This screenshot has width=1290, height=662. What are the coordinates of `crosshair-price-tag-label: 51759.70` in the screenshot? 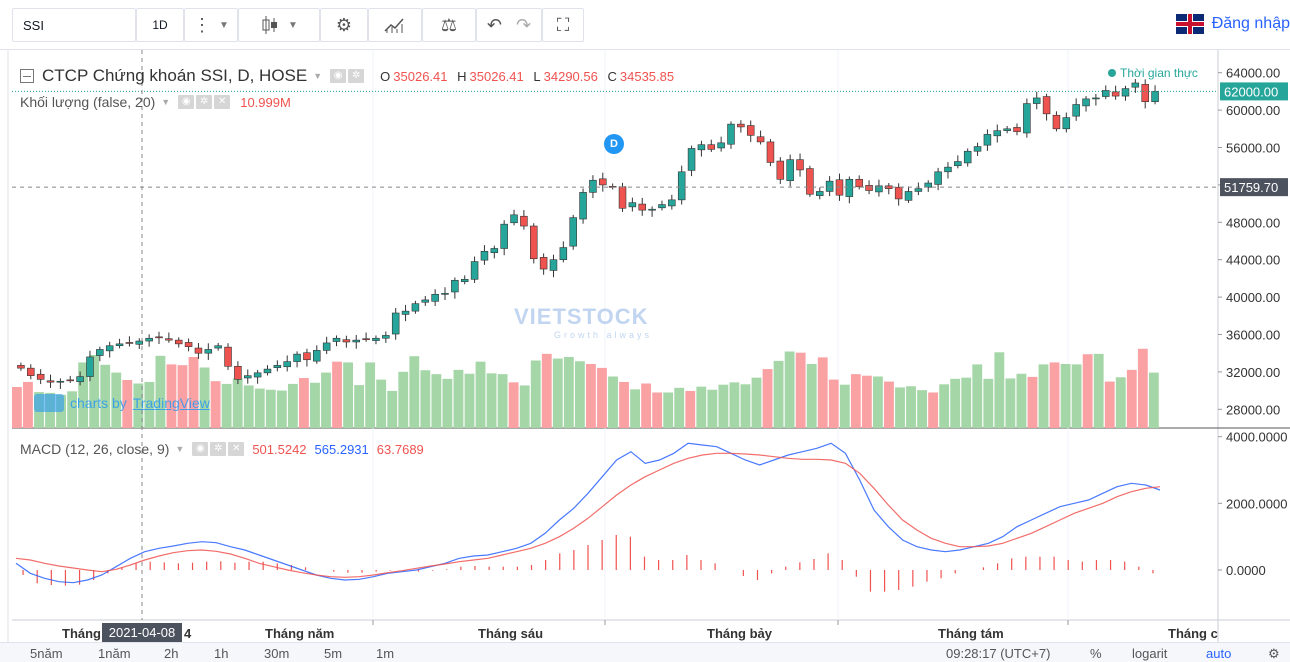 It's located at (1251, 187).